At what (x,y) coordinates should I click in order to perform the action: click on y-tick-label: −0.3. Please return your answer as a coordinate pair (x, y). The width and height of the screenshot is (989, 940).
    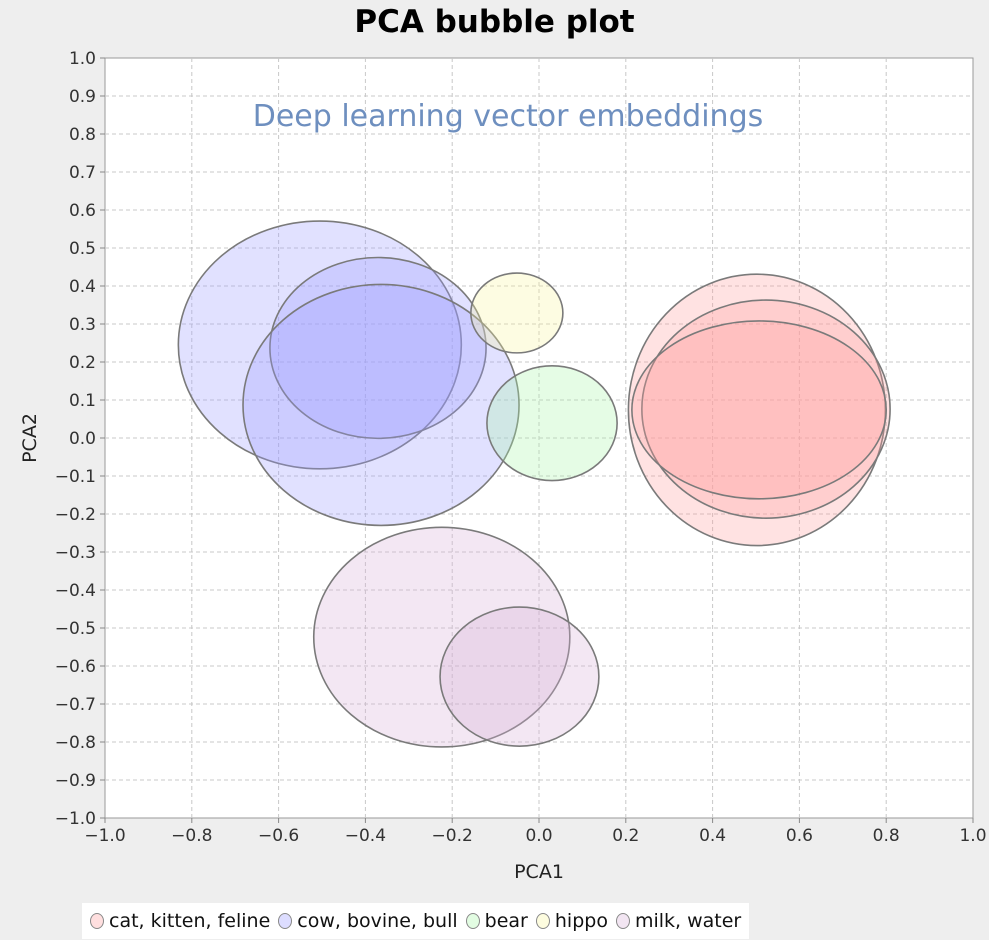
    Looking at the image, I should click on (75, 553).